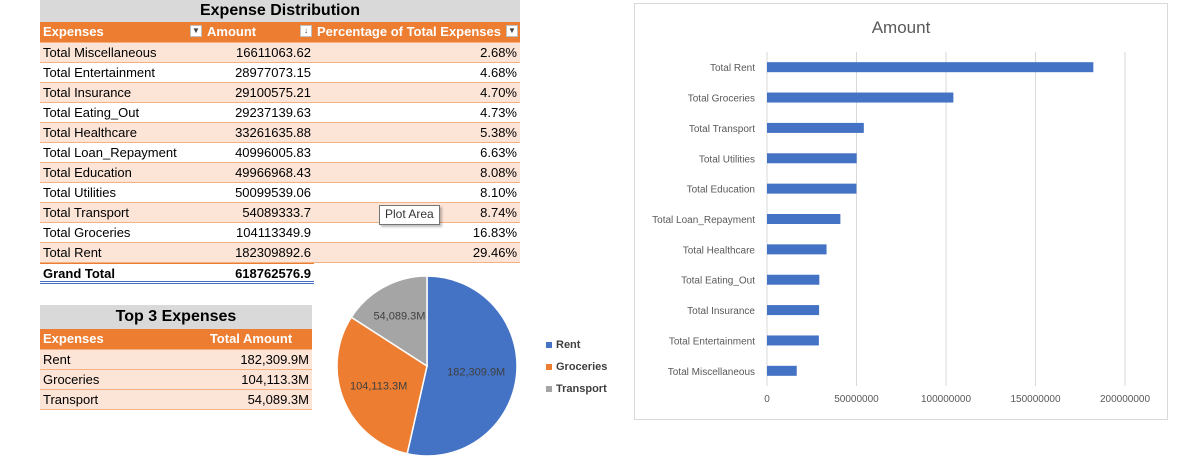 This screenshot has width=1185, height=462. What do you see at coordinates (273, 232) in the screenshot?
I see `amount-cell: 104113349.9` at bounding box center [273, 232].